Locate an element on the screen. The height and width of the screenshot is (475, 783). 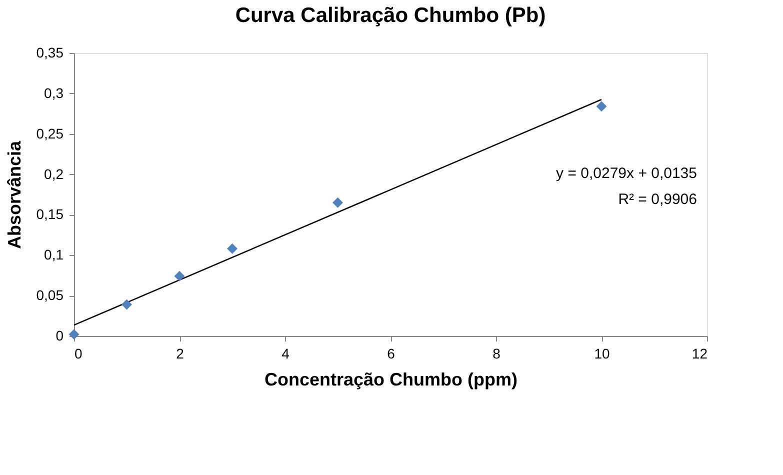
x-tick-label: 6 is located at coordinates (391, 354).